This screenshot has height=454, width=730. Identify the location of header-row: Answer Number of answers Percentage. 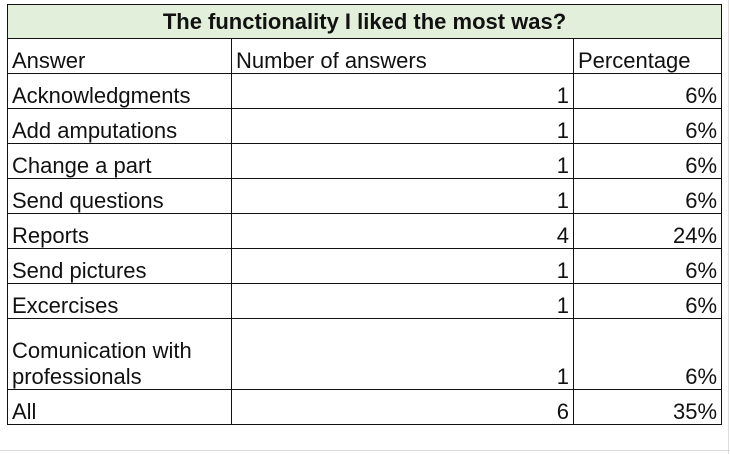
(365, 56).